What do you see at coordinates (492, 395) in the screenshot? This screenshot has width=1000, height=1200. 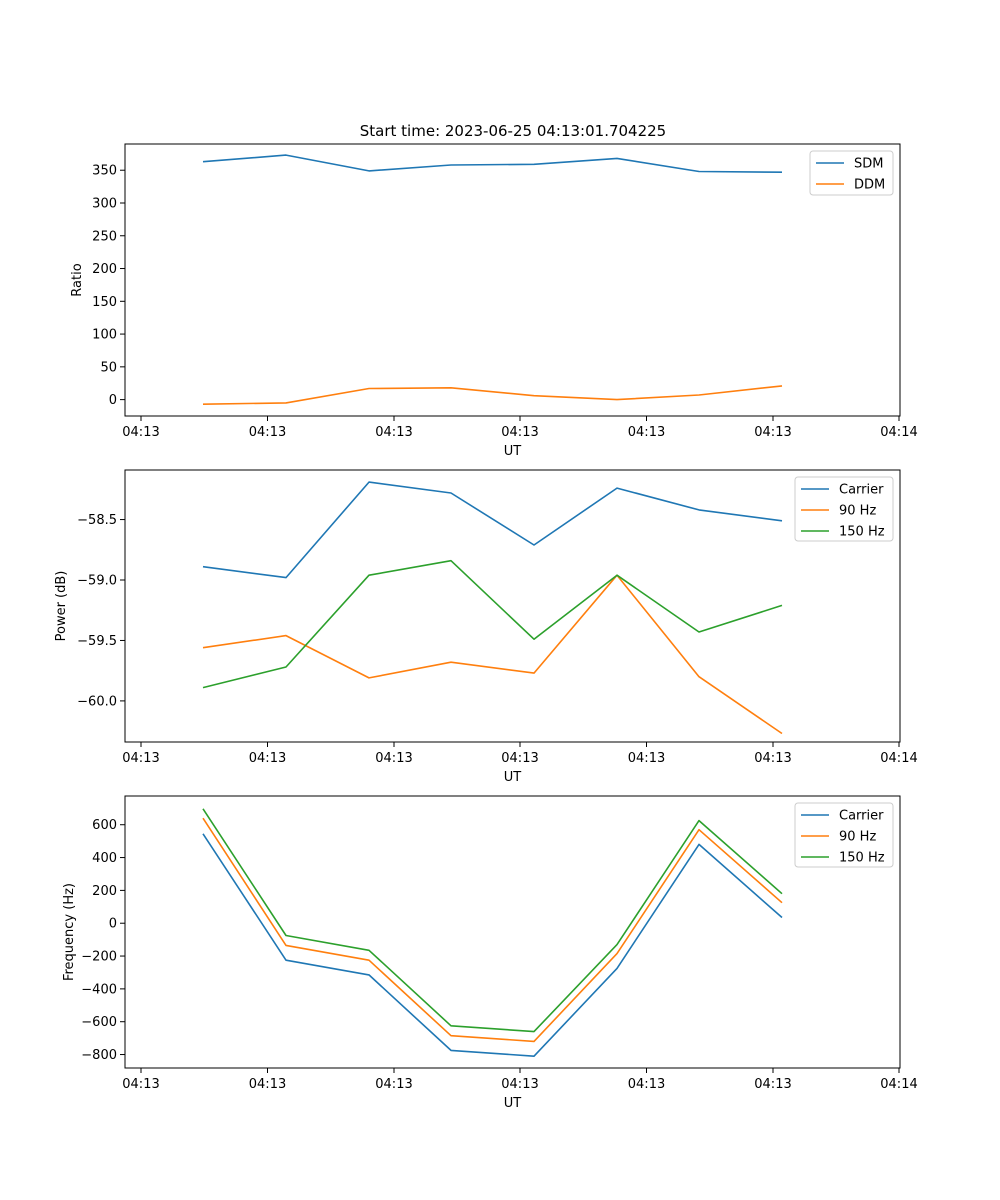 I see `series-line-ddm` at bounding box center [492, 395].